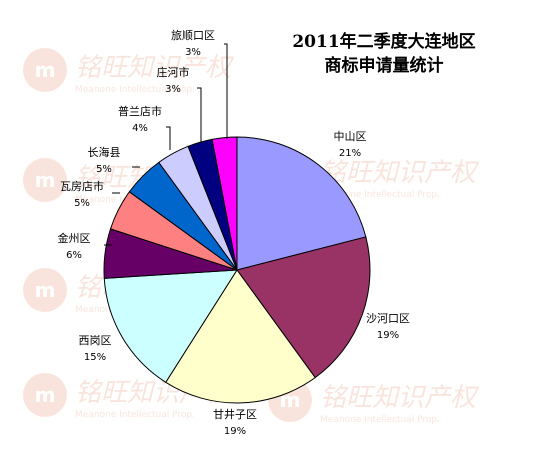 This screenshot has height=468, width=539. What do you see at coordinates (173, 72) in the screenshot?
I see `slice-label-name: 庄河市` at bounding box center [173, 72].